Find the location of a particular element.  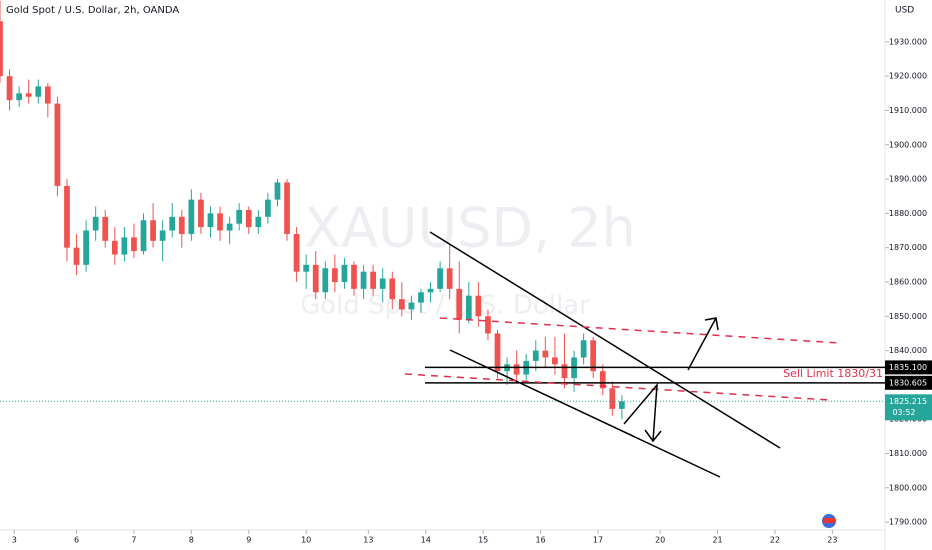

y-tick-label: 1910.000 is located at coordinates (908, 110).